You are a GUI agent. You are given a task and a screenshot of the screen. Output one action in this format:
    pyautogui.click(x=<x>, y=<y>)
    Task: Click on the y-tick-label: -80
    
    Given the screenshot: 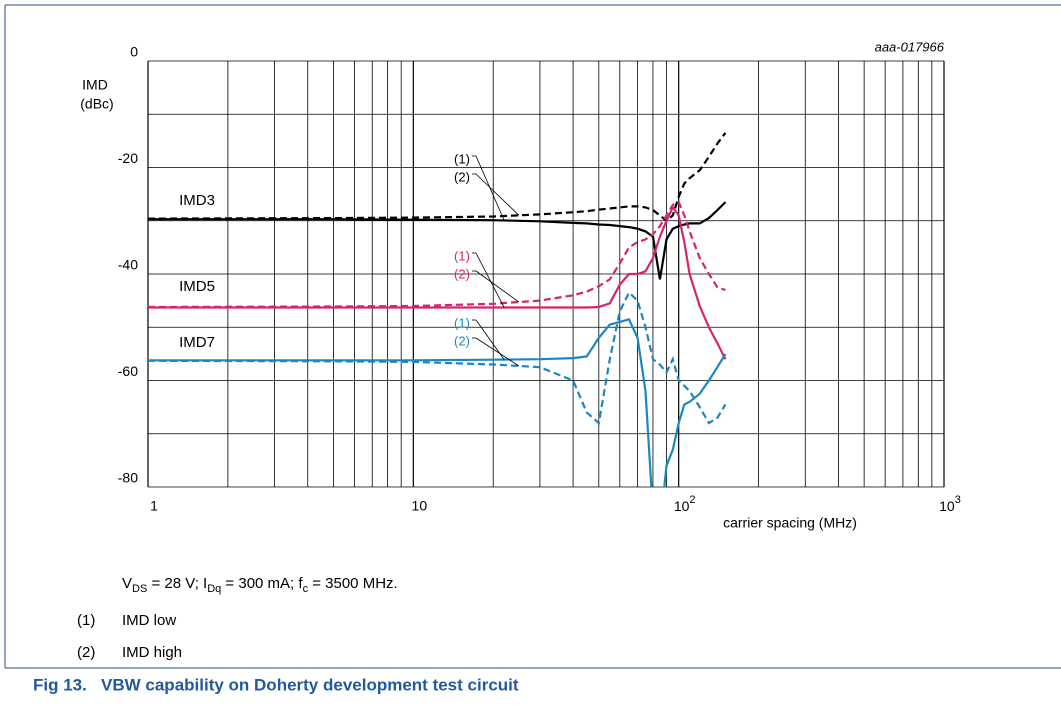 What is the action you would take?
    pyautogui.click(x=128, y=478)
    